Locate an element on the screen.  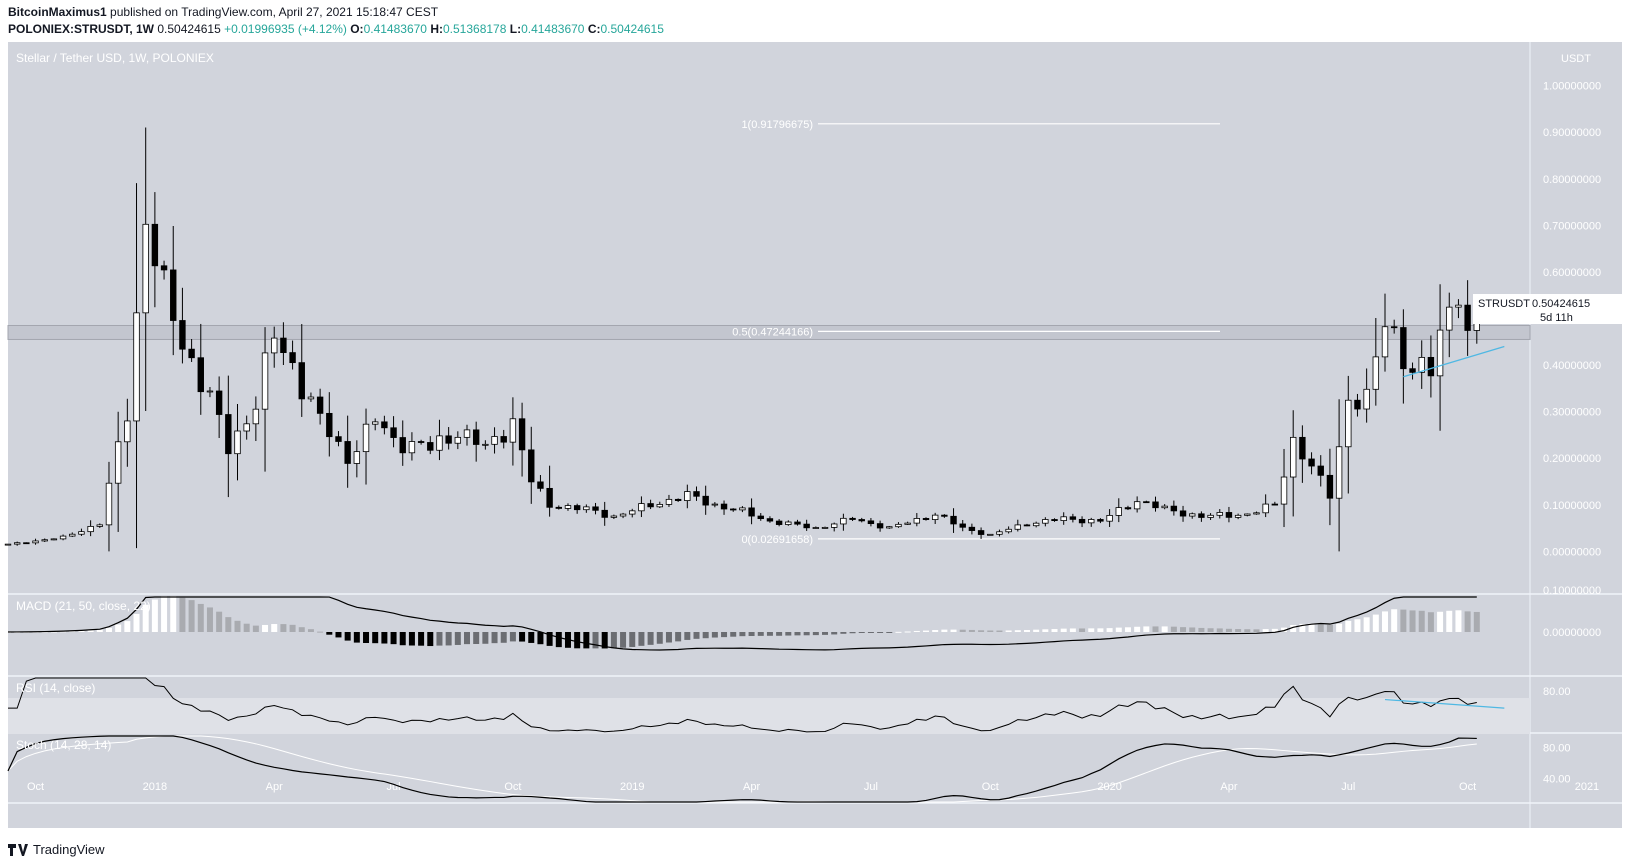
last-price-label: STRUSDT 0.50424615 5d 11h is located at coordinates (1548, 309).